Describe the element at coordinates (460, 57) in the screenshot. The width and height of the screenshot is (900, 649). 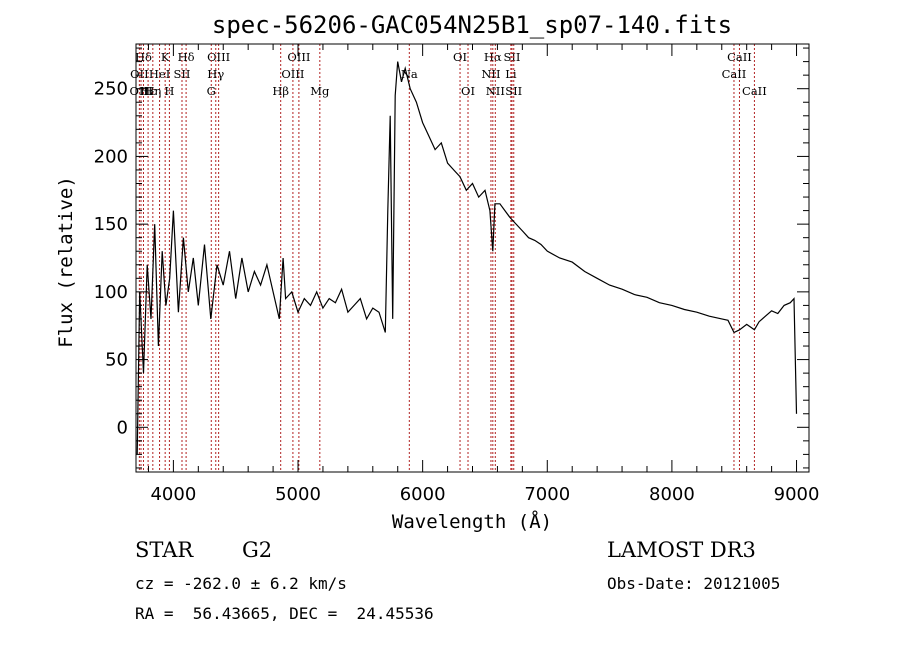
I see `line-marker-label-18: OI` at that location.